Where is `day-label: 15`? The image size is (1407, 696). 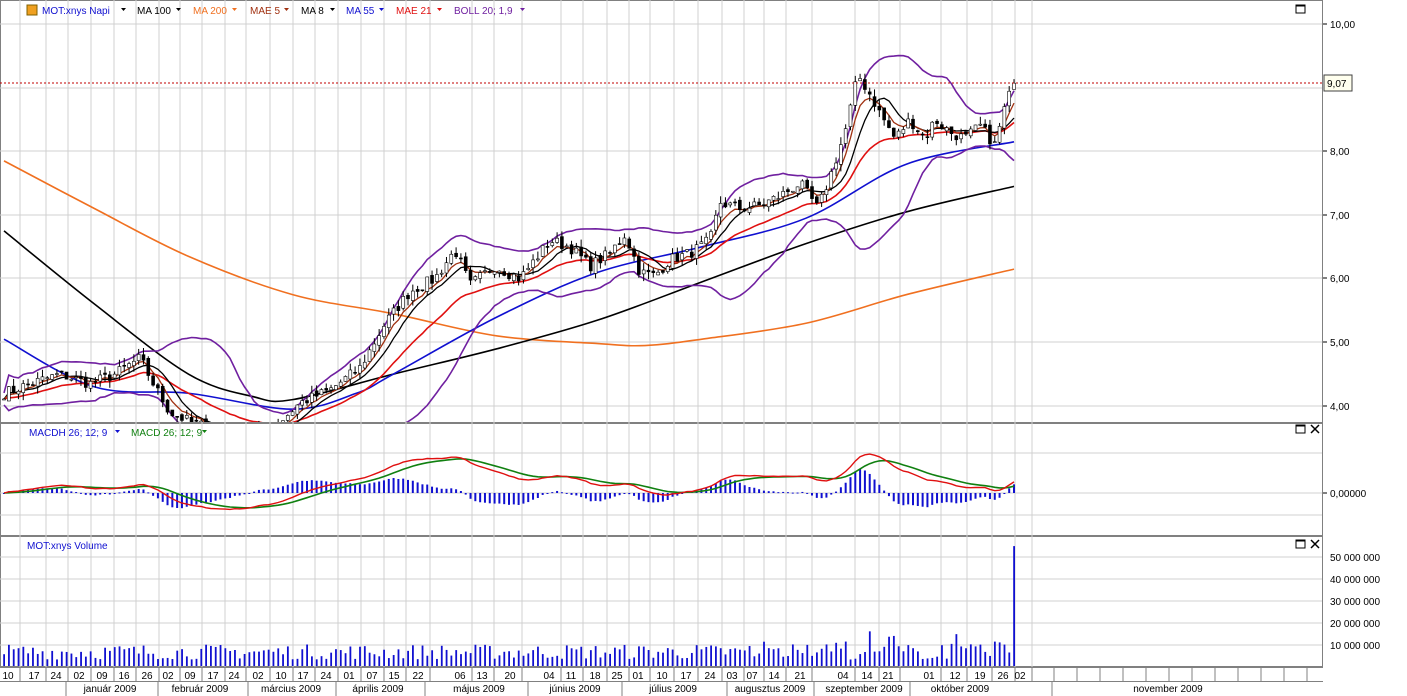
day-label: 15 is located at coordinates (394, 676).